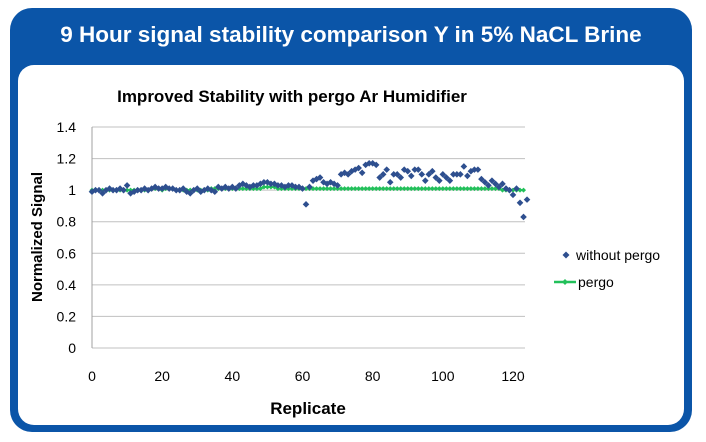  Describe the element at coordinates (67, 253) in the screenshot. I see `y-tick-label: 0.6` at that location.